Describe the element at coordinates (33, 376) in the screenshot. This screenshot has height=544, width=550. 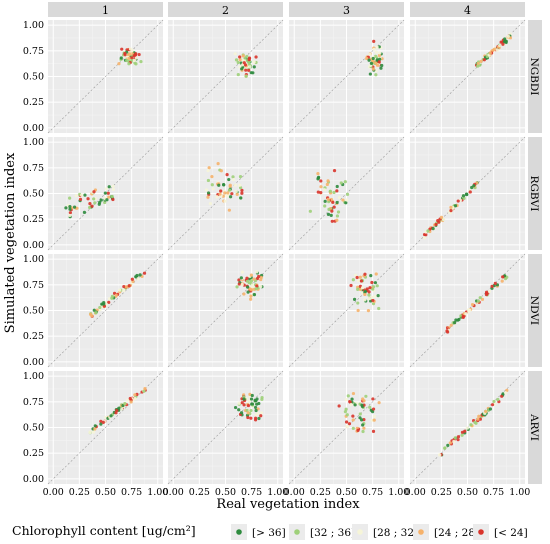
I see `y-tick-label: 1.00` at that location.